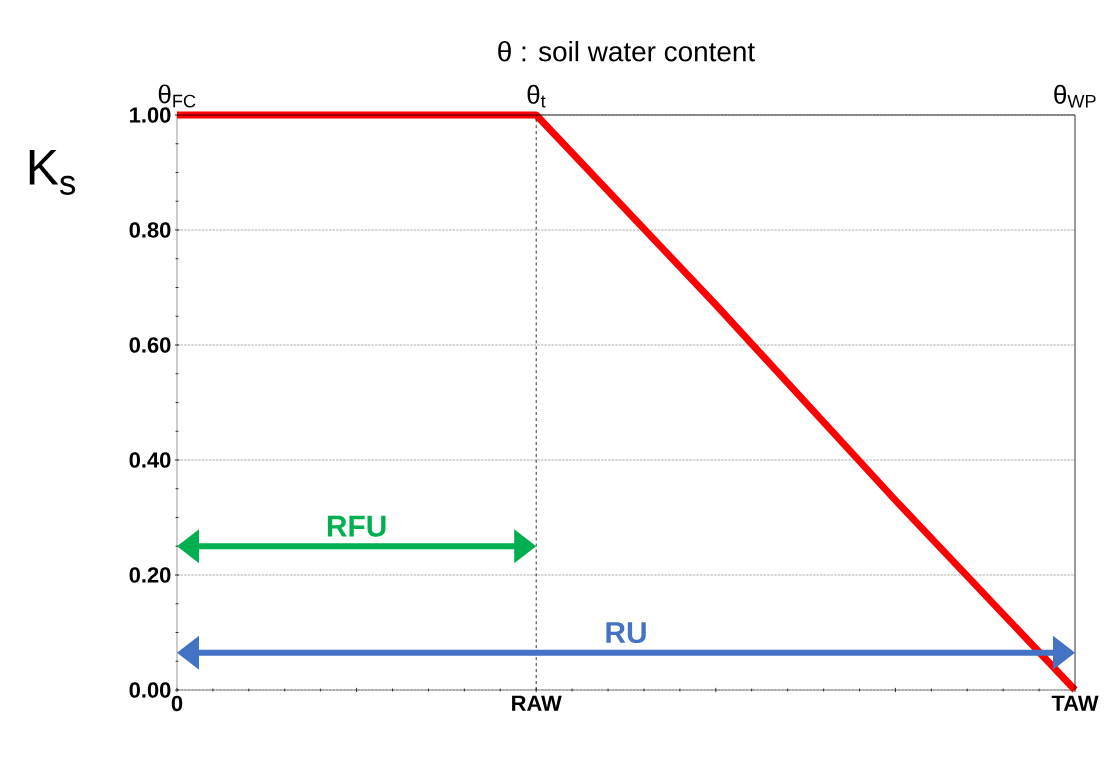  I want to click on text: θ$_{WP}$, so click(1075, 96).